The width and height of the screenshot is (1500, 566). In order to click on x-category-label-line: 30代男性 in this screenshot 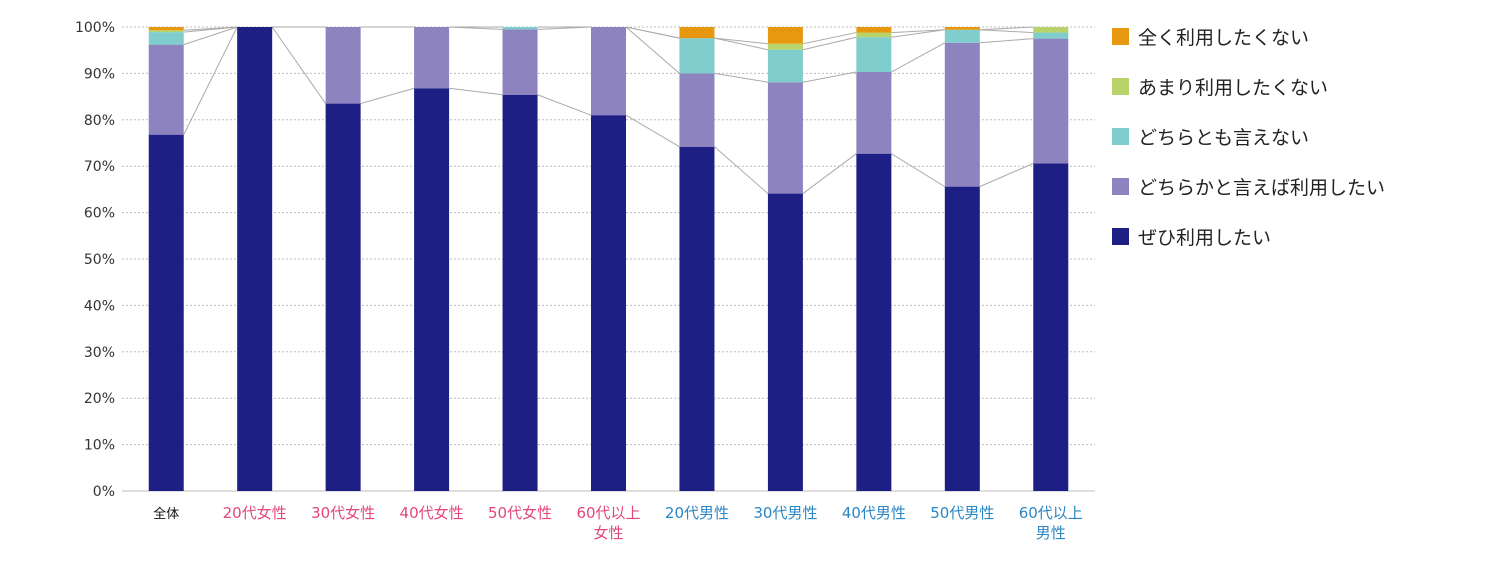, I will do `click(785, 513)`.